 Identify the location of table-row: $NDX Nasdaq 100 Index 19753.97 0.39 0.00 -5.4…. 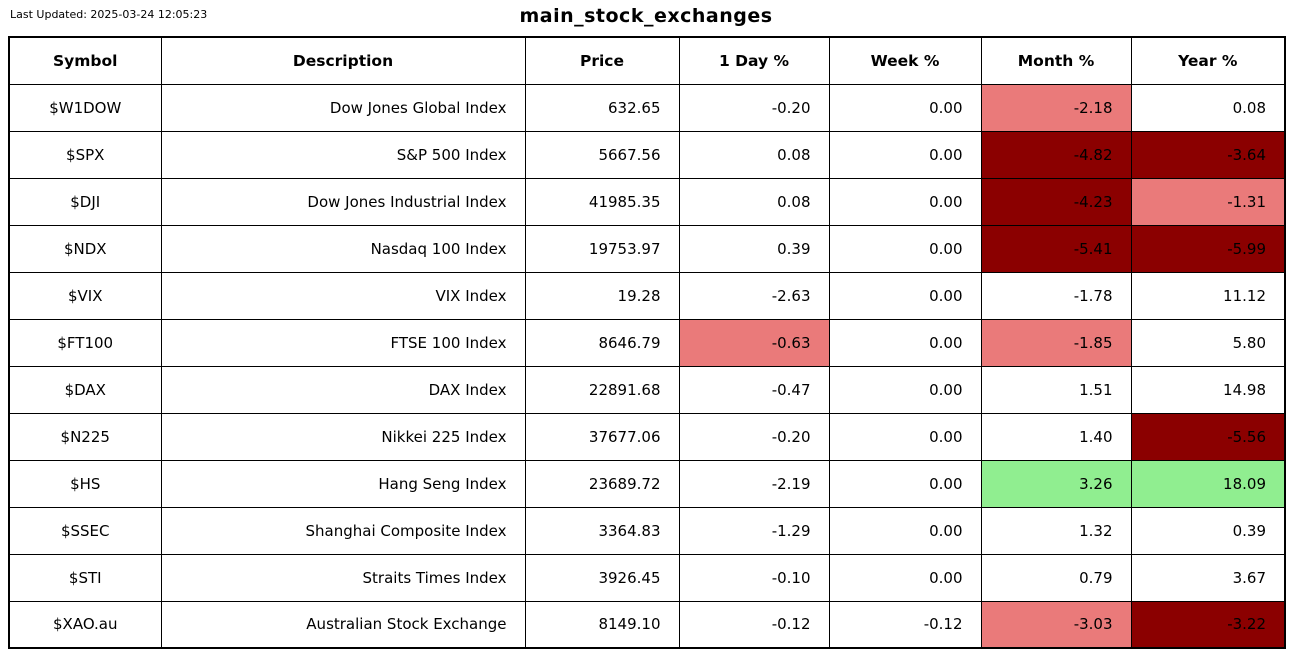
(647, 248).